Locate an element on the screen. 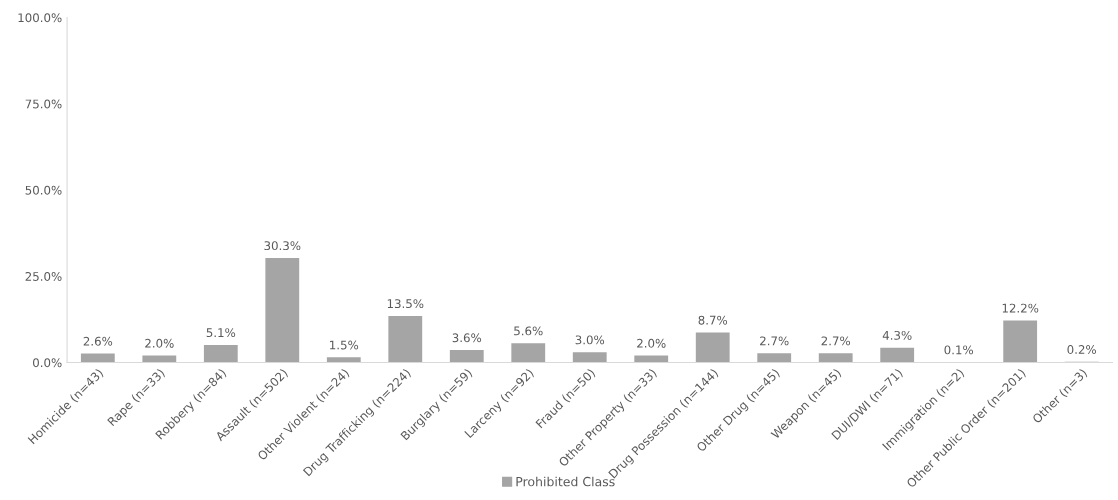  data-label: 13.5% is located at coordinates (405, 304).